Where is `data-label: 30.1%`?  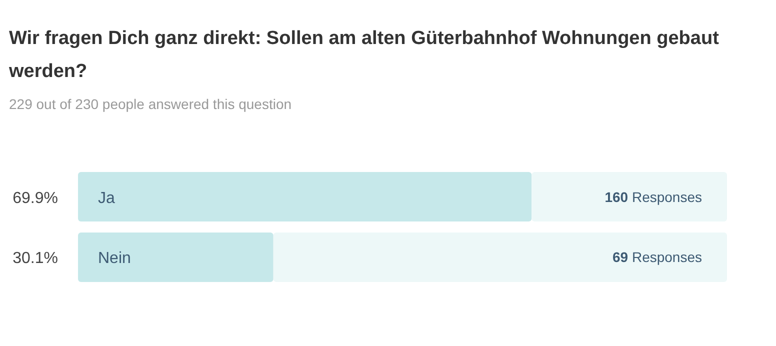
data-label: 30.1% is located at coordinates (35, 259).